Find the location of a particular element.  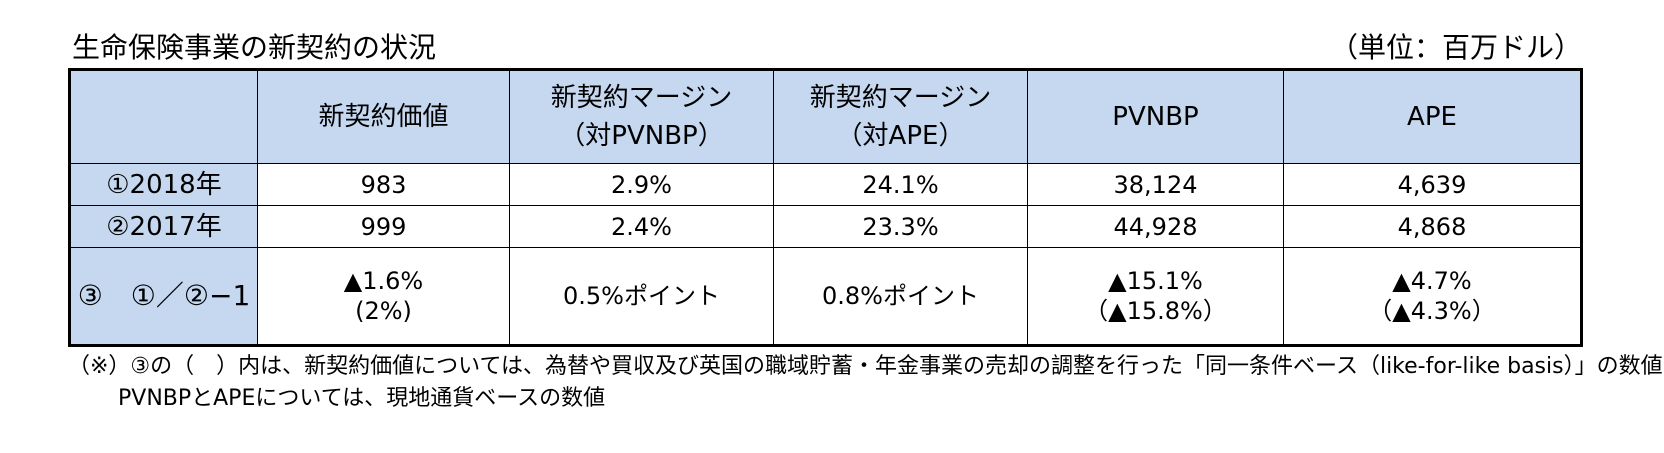

header-corner is located at coordinates (163, 116).